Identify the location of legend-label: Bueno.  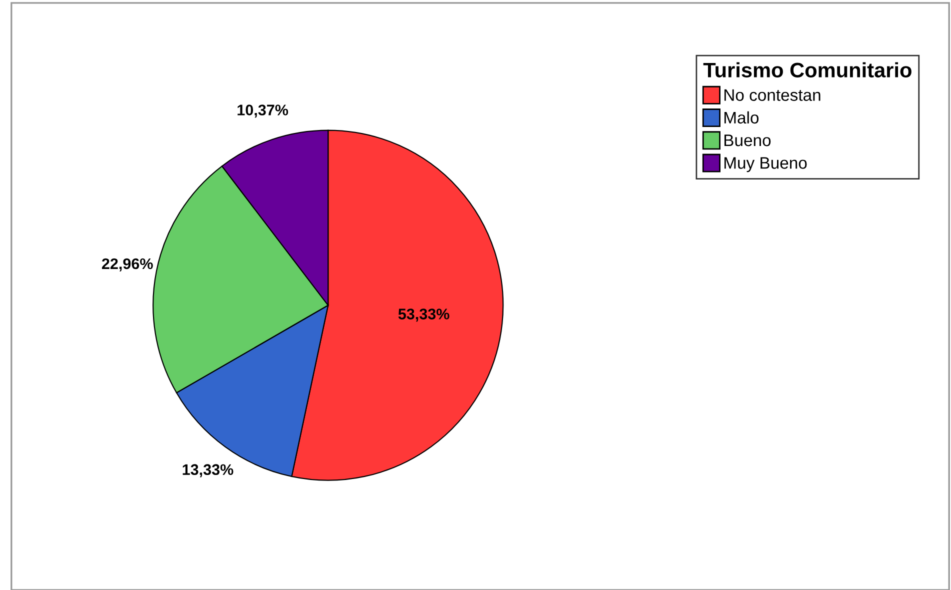
(747, 140).